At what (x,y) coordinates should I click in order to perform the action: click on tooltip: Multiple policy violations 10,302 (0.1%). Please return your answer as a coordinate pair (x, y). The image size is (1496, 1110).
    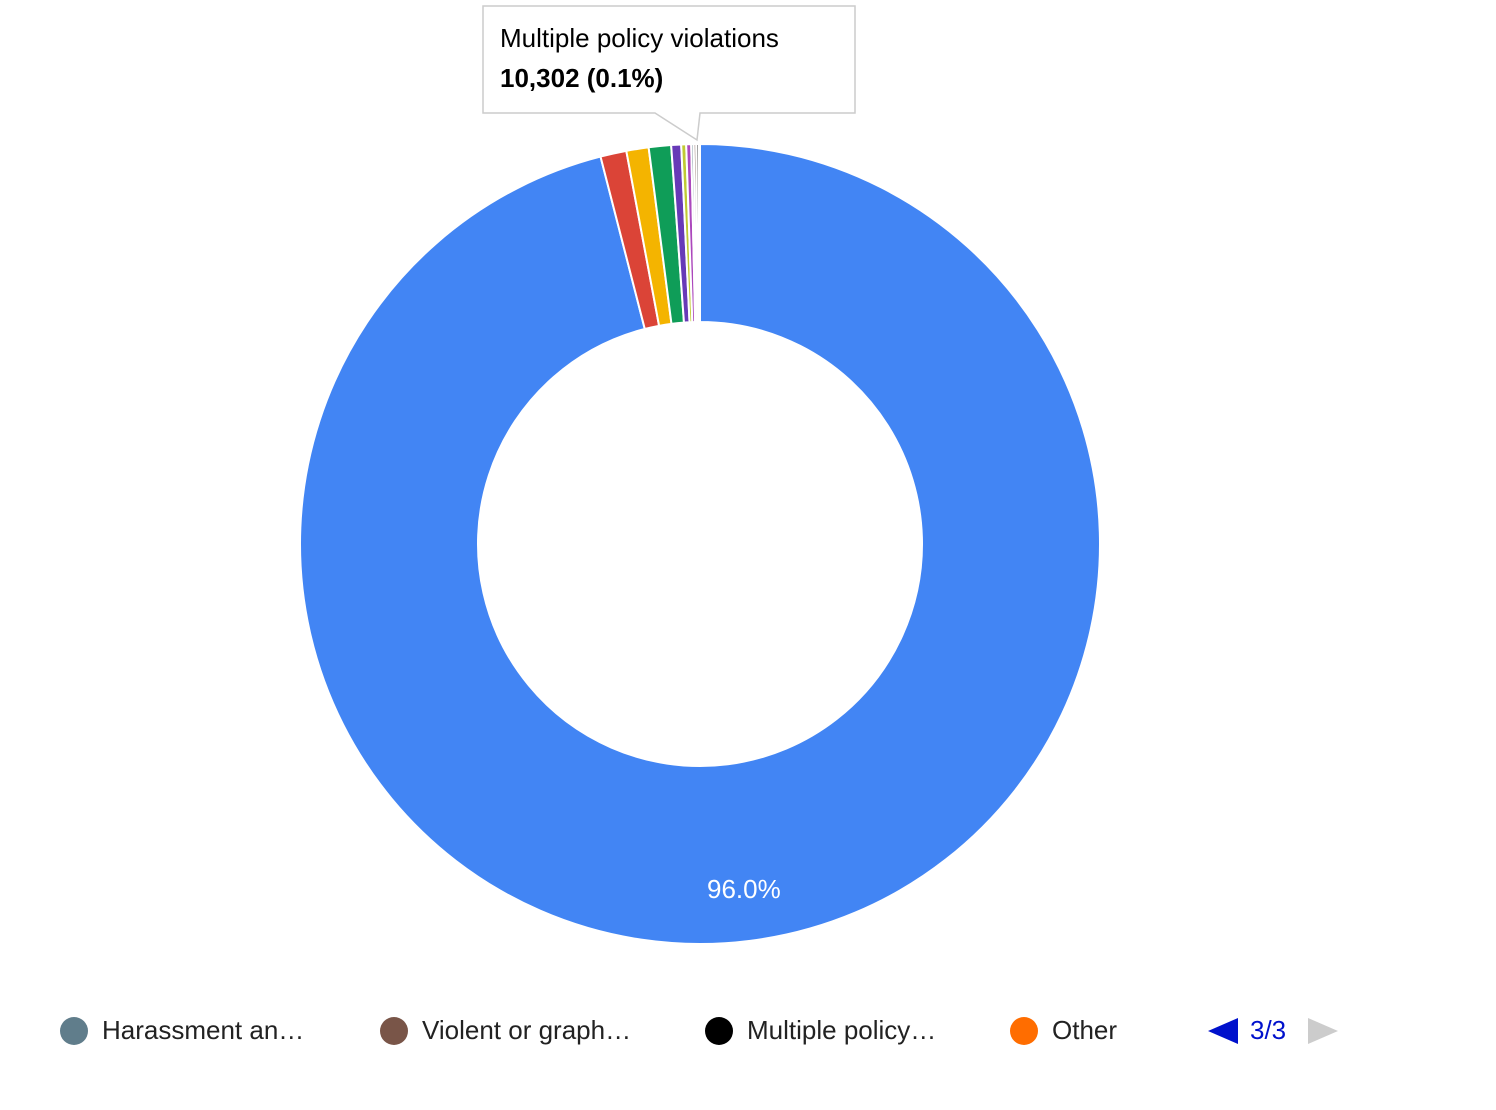
    Looking at the image, I should click on (669, 73).